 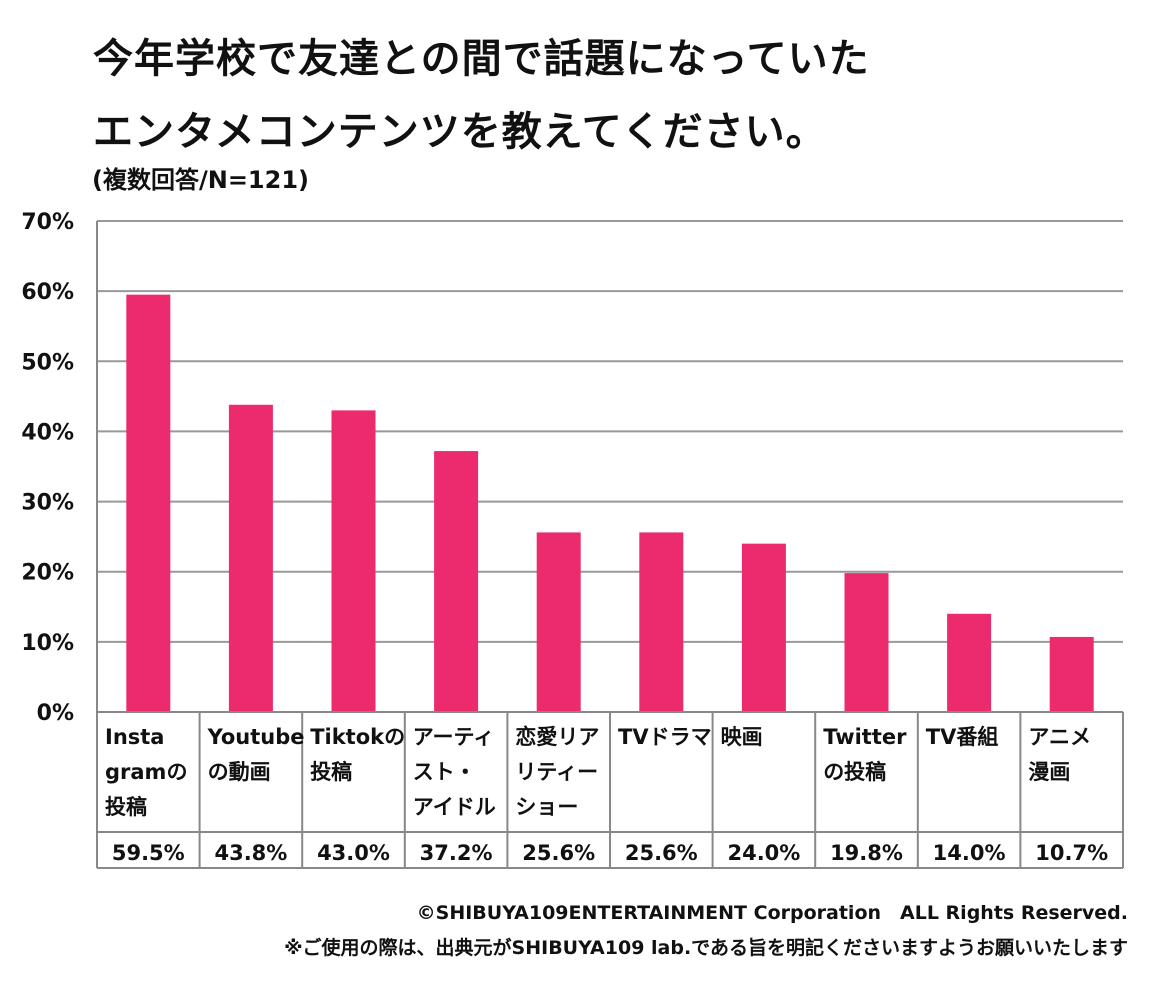 What do you see at coordinates (969, 853) in the screenshot?
I see `value-label-9: 14.0%` at bounding box center [969, 853].